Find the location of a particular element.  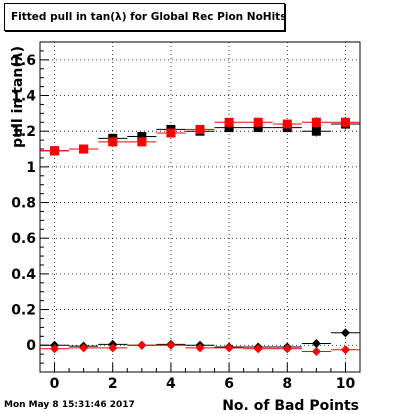

x-tick-label-5: 10 is located at coordinates (346, 384).